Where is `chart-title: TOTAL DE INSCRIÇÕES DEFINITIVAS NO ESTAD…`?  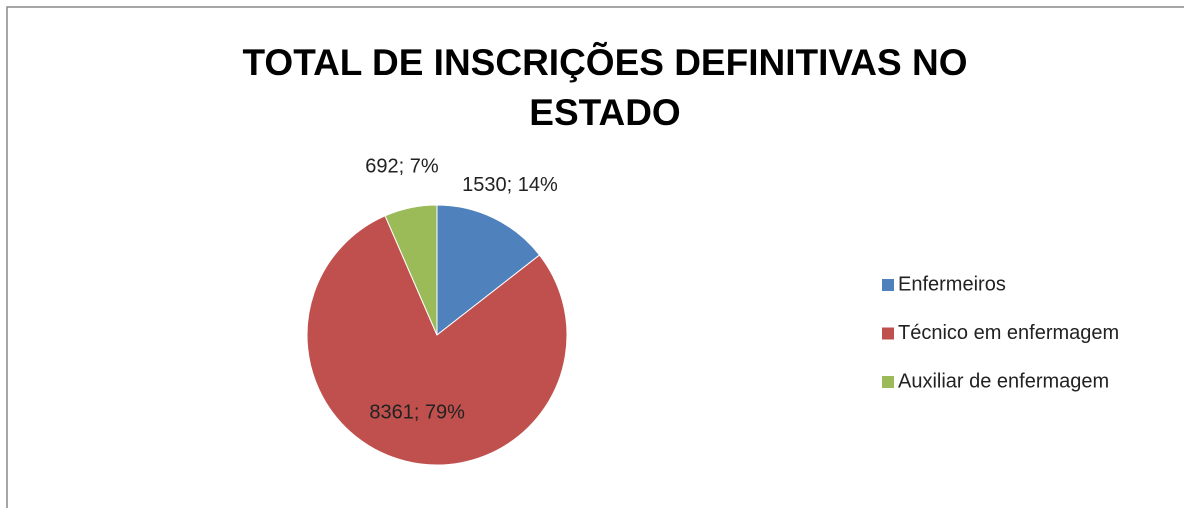 chart-title: TOTAL DE INSCRIÇÕES DEFINITIVAS NO ESTAD… is located at coordinates (605, 87).